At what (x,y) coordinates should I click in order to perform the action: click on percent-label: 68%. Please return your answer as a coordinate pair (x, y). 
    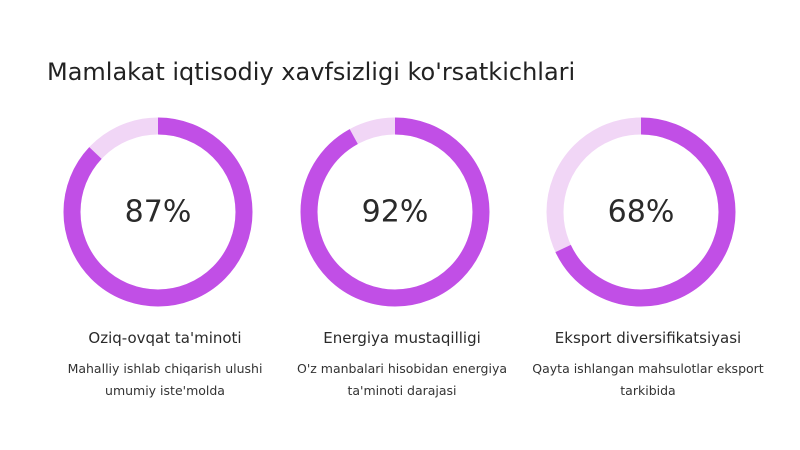
    Looking at the image, I should click on (641, 212).